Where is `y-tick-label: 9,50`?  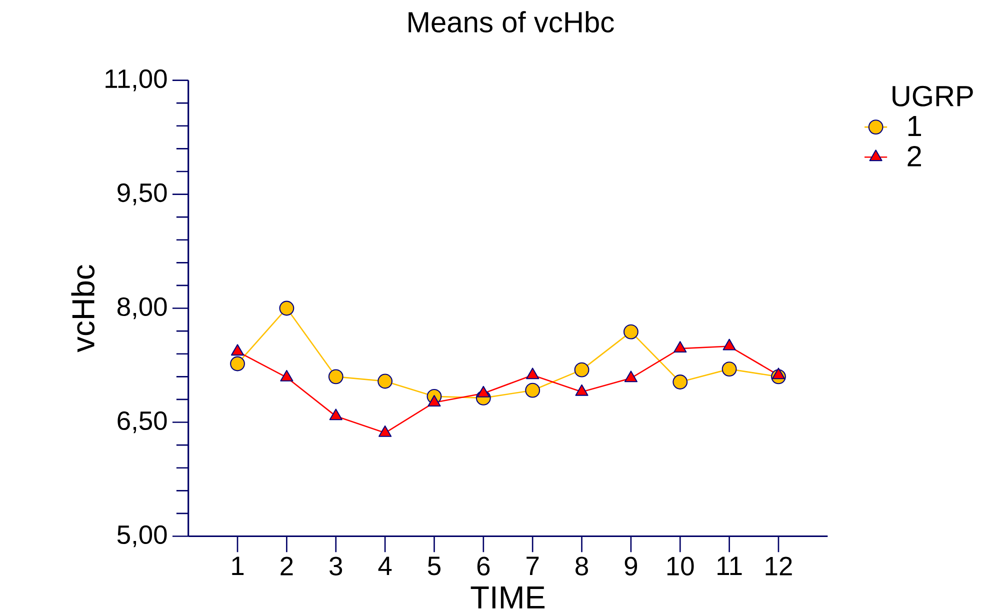
y-tick-label: 9,50 is located at coordinates (142, 195).